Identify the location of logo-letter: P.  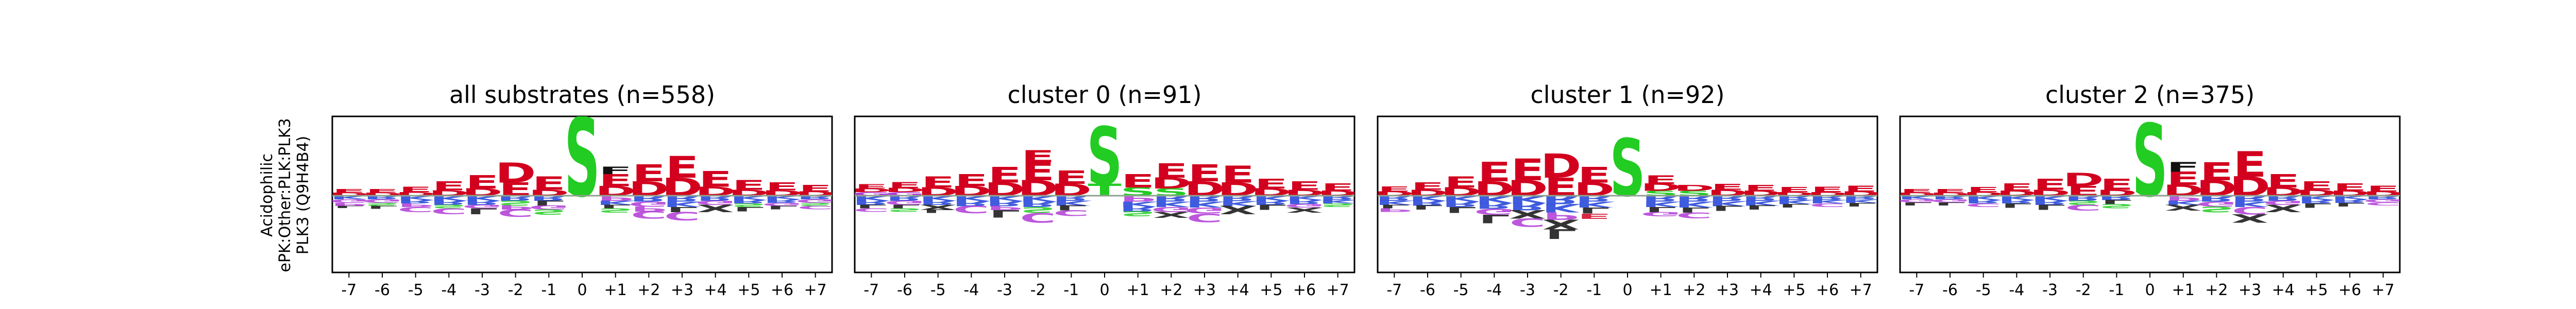
(1561, 215).